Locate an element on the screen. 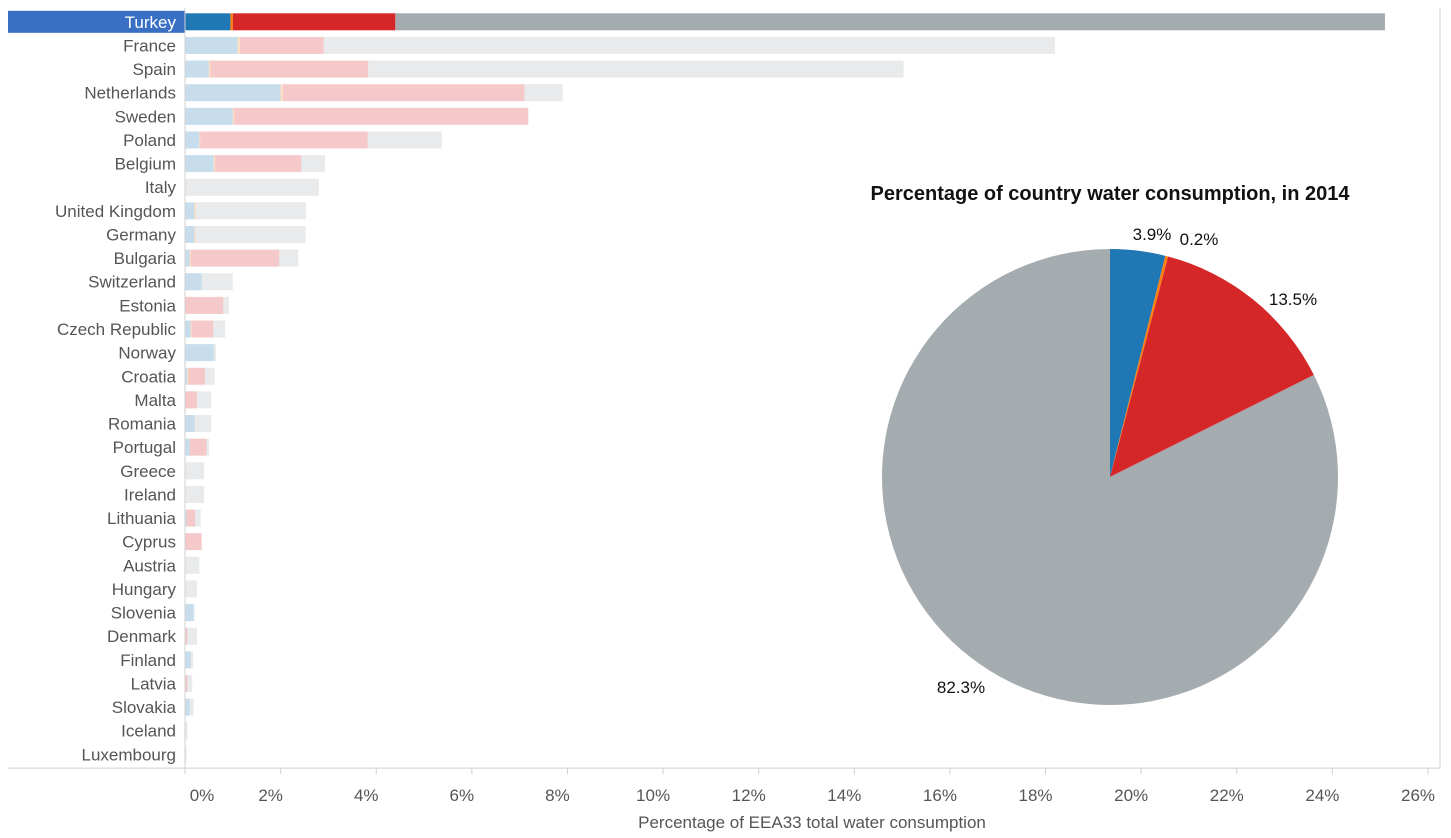 The height and width of the screenshot is (838, 1451). x-tick-label: 14% is located at coordinates (844, 795).